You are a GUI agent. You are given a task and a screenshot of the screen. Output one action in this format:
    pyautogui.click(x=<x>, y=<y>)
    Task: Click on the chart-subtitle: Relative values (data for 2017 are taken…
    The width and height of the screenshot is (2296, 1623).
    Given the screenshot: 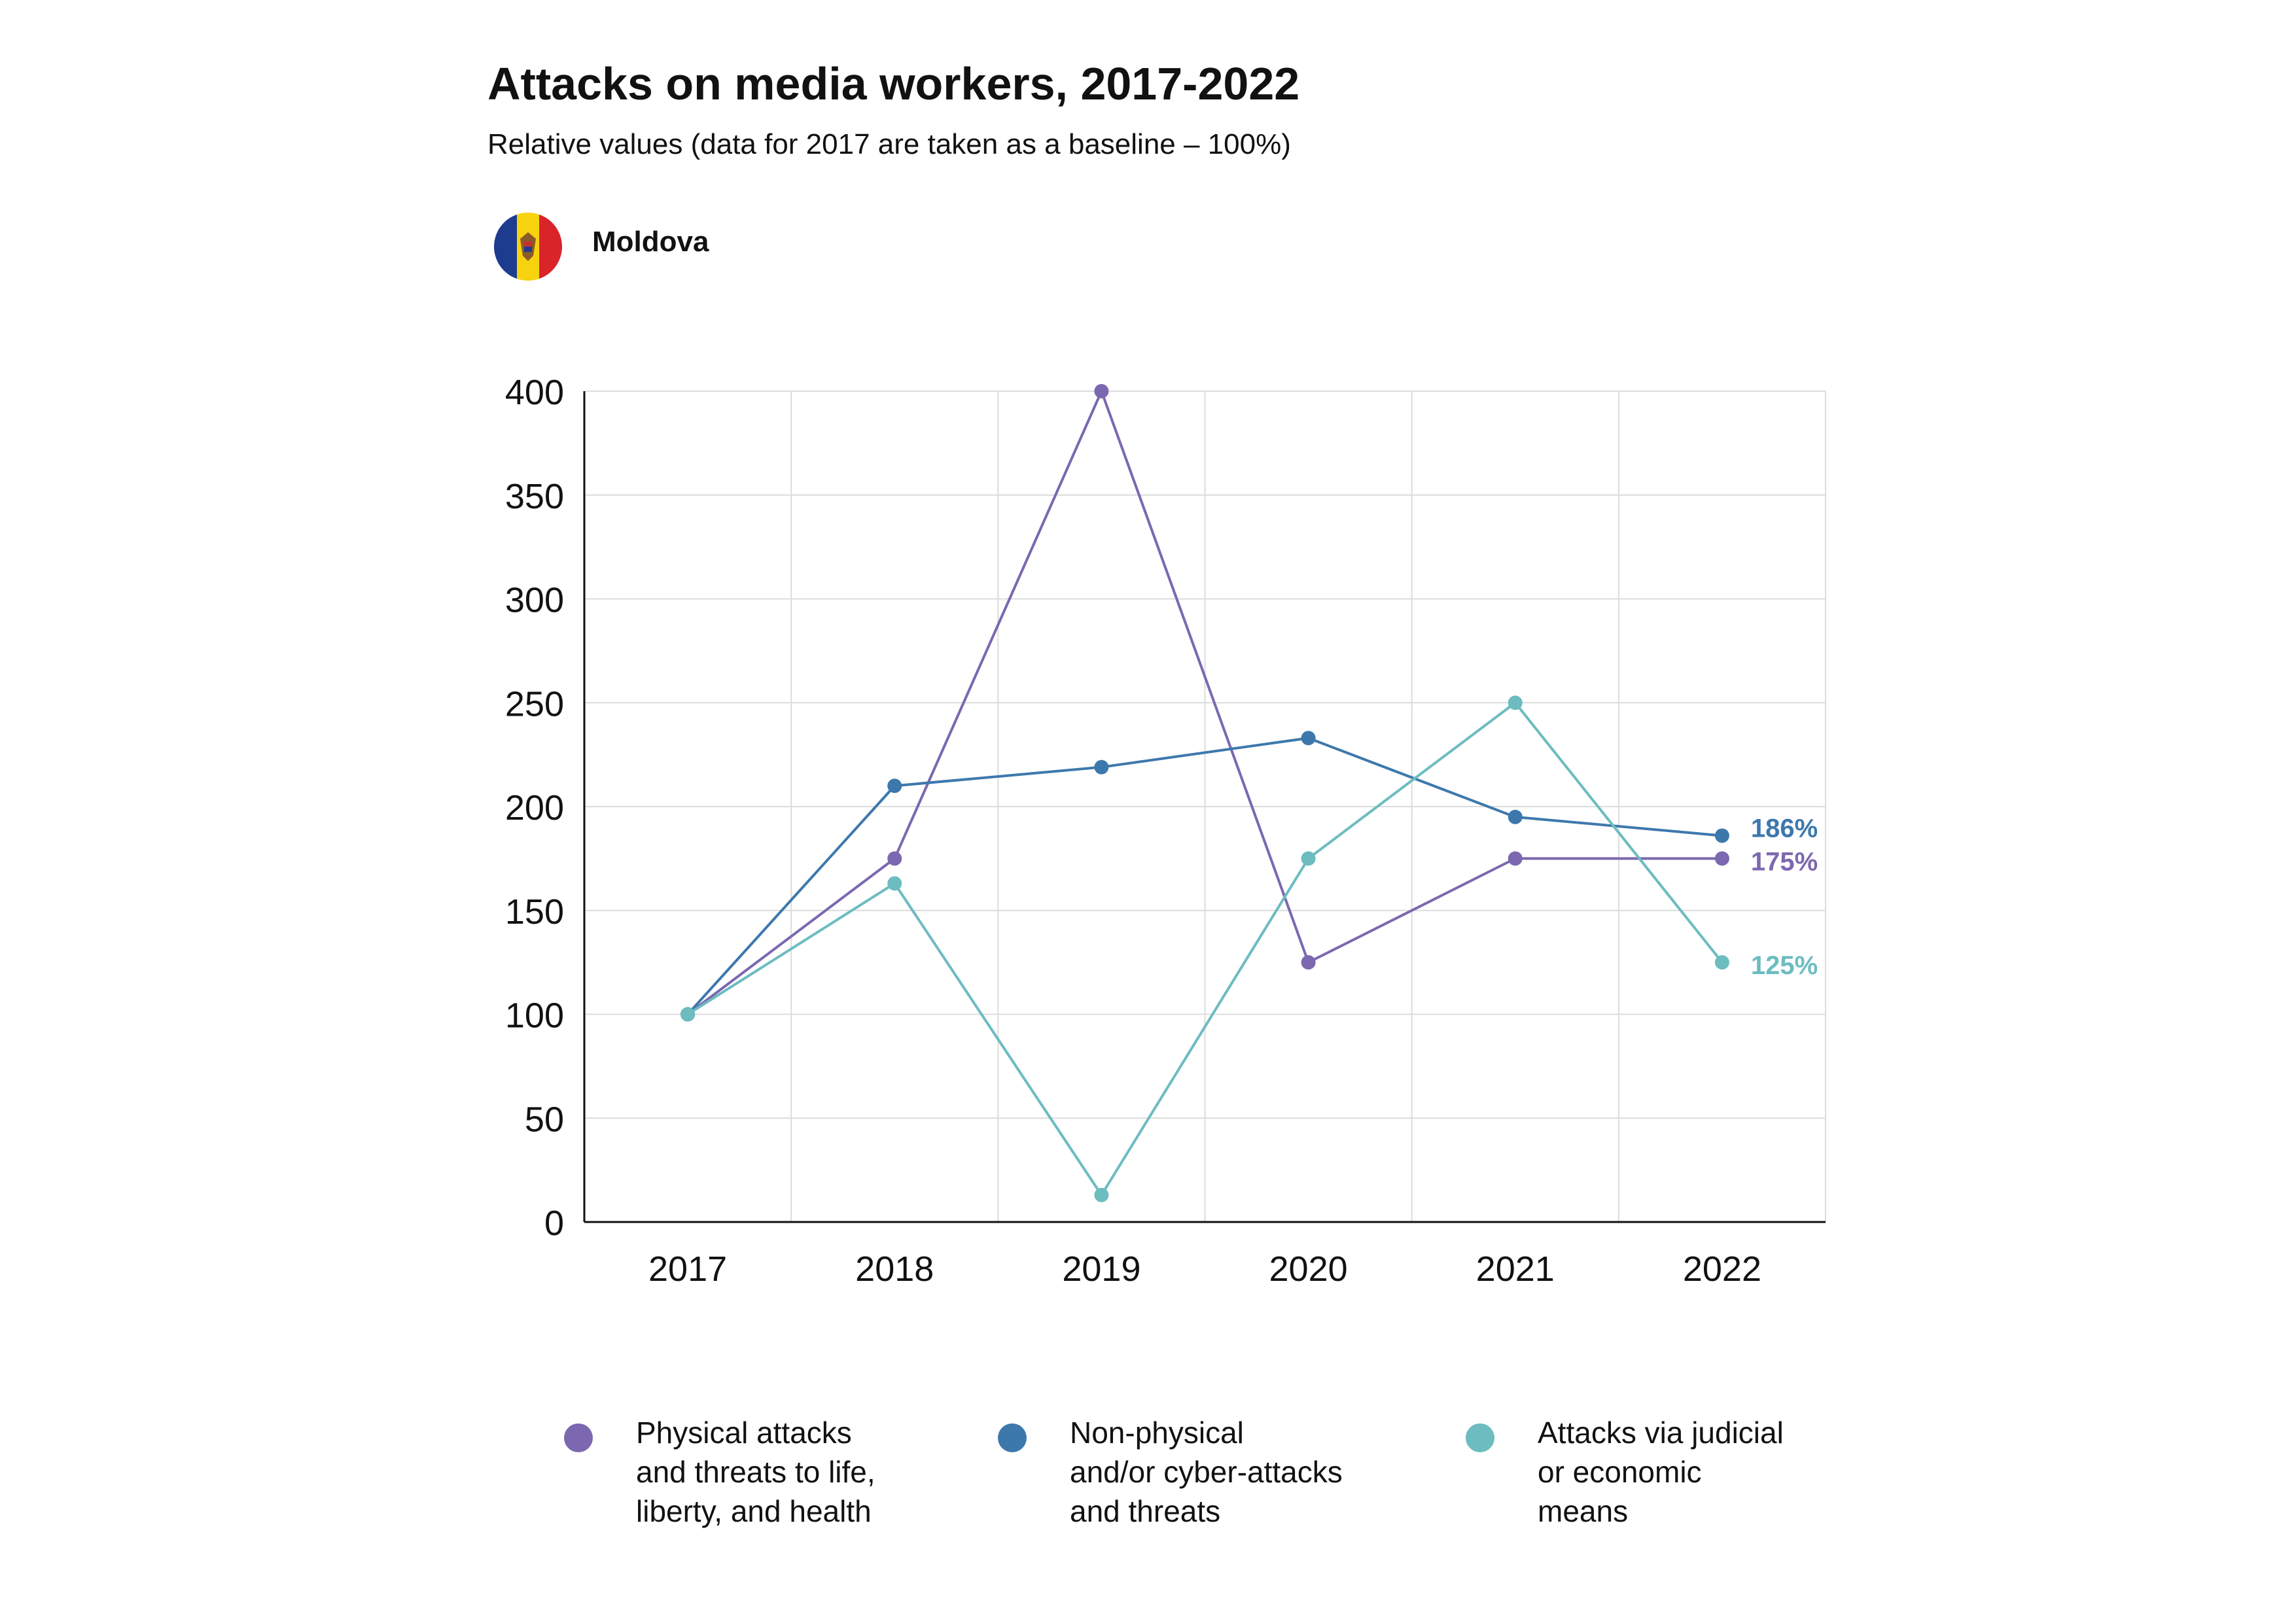 What is the action you would take?
    pyautogui.click(x=889, y=144)
    